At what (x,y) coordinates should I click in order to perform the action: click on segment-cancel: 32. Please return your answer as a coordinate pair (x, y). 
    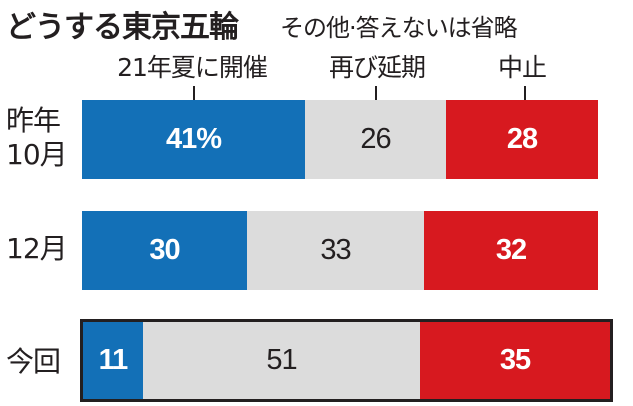
    Looking at the image, I should click on (511, 250).